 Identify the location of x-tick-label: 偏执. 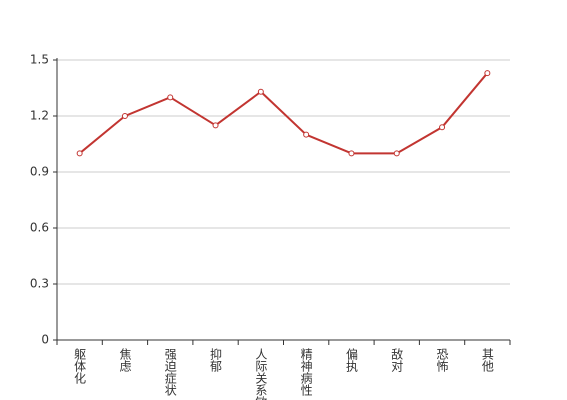
(351, 360).